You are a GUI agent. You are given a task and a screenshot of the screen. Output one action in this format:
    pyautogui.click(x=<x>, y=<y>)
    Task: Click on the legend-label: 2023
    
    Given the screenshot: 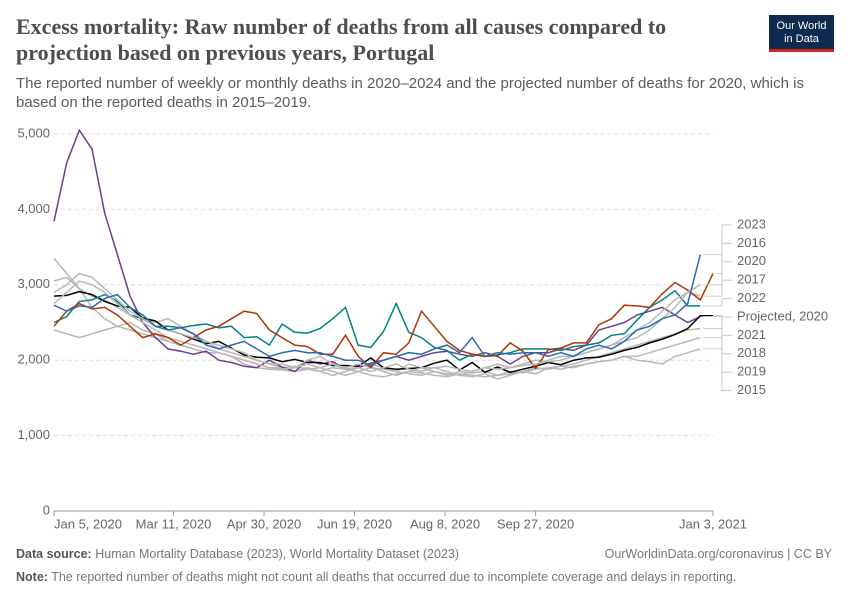 What is the action you would take?
    pyautogui.click(x=751, y=223)
    